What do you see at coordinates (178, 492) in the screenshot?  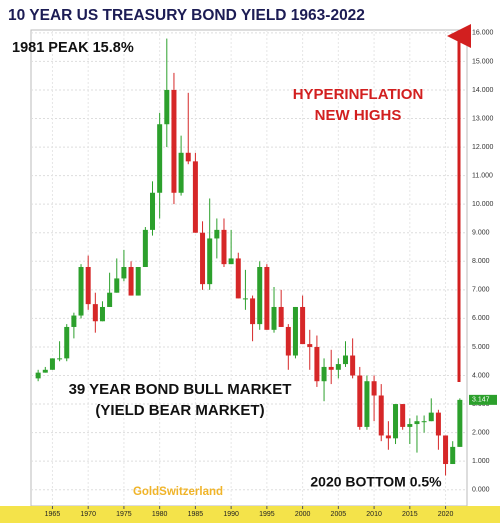 I see `annotation: GoldSwitzerland` at bounding box center [178, 492].